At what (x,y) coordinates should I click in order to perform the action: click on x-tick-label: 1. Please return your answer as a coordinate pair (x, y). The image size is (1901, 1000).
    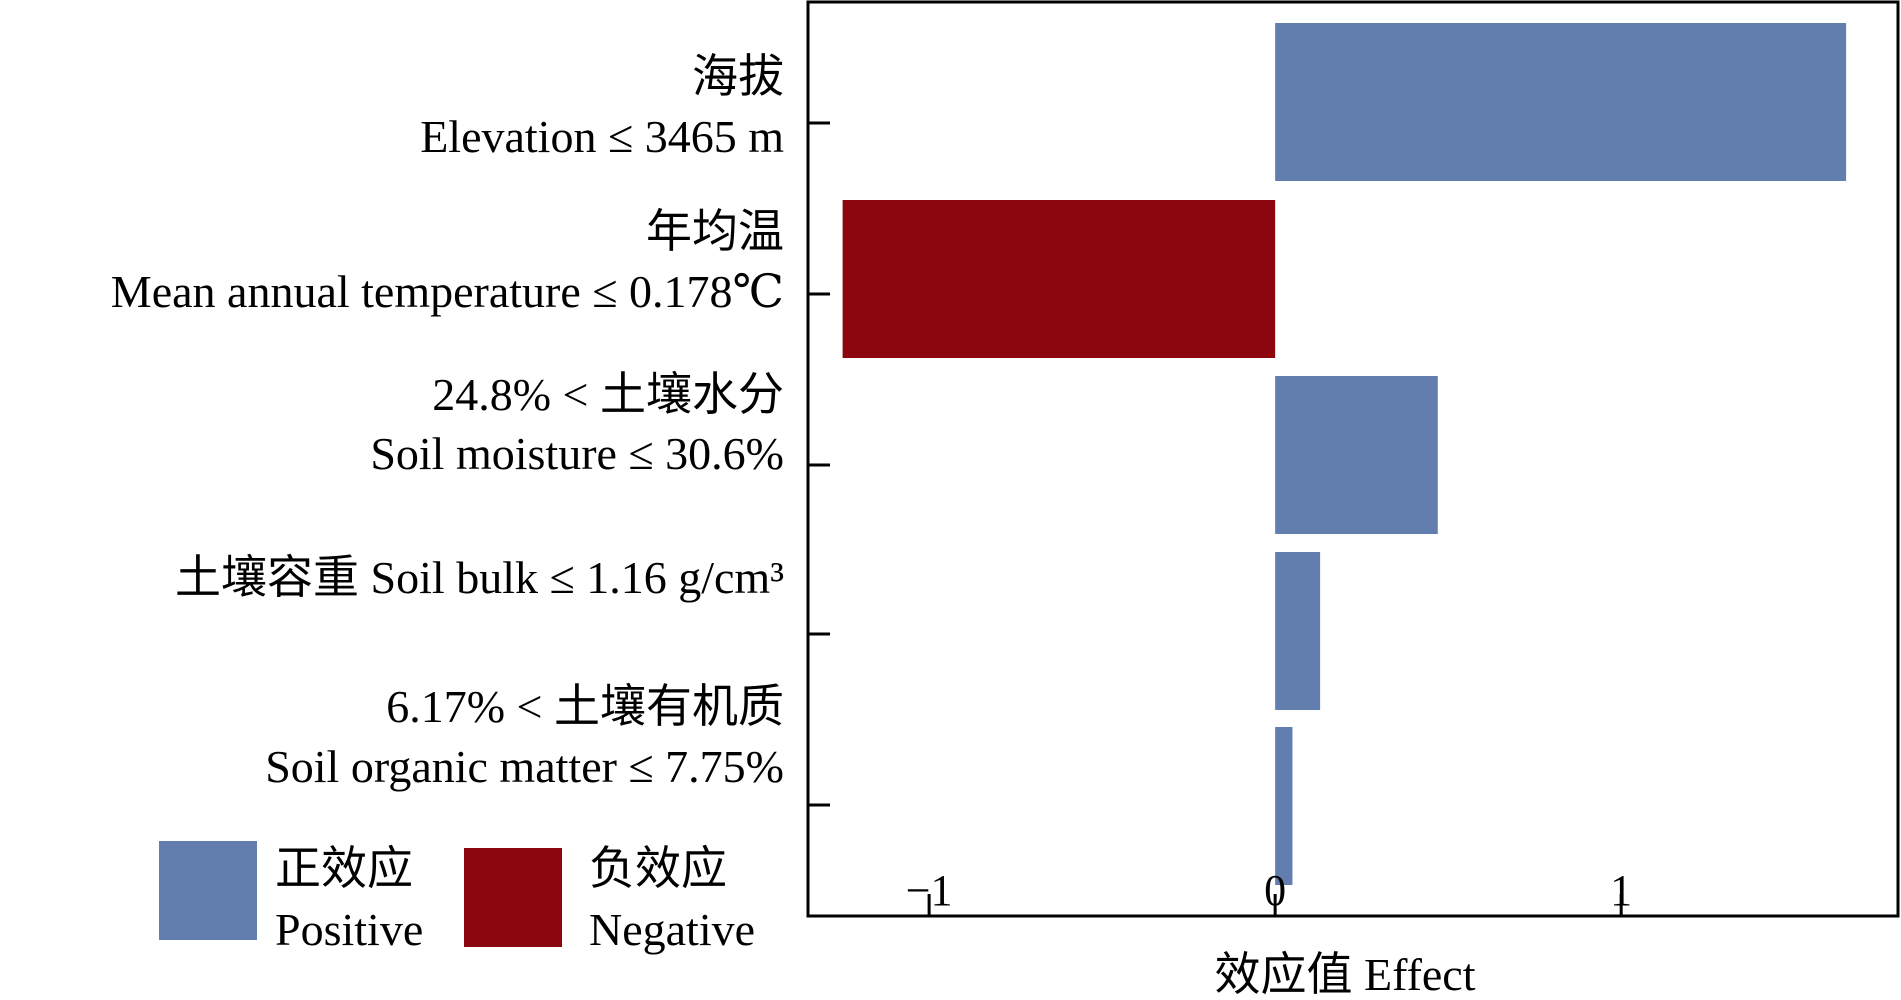
    Looking at the image, I should click on (1621, 890).